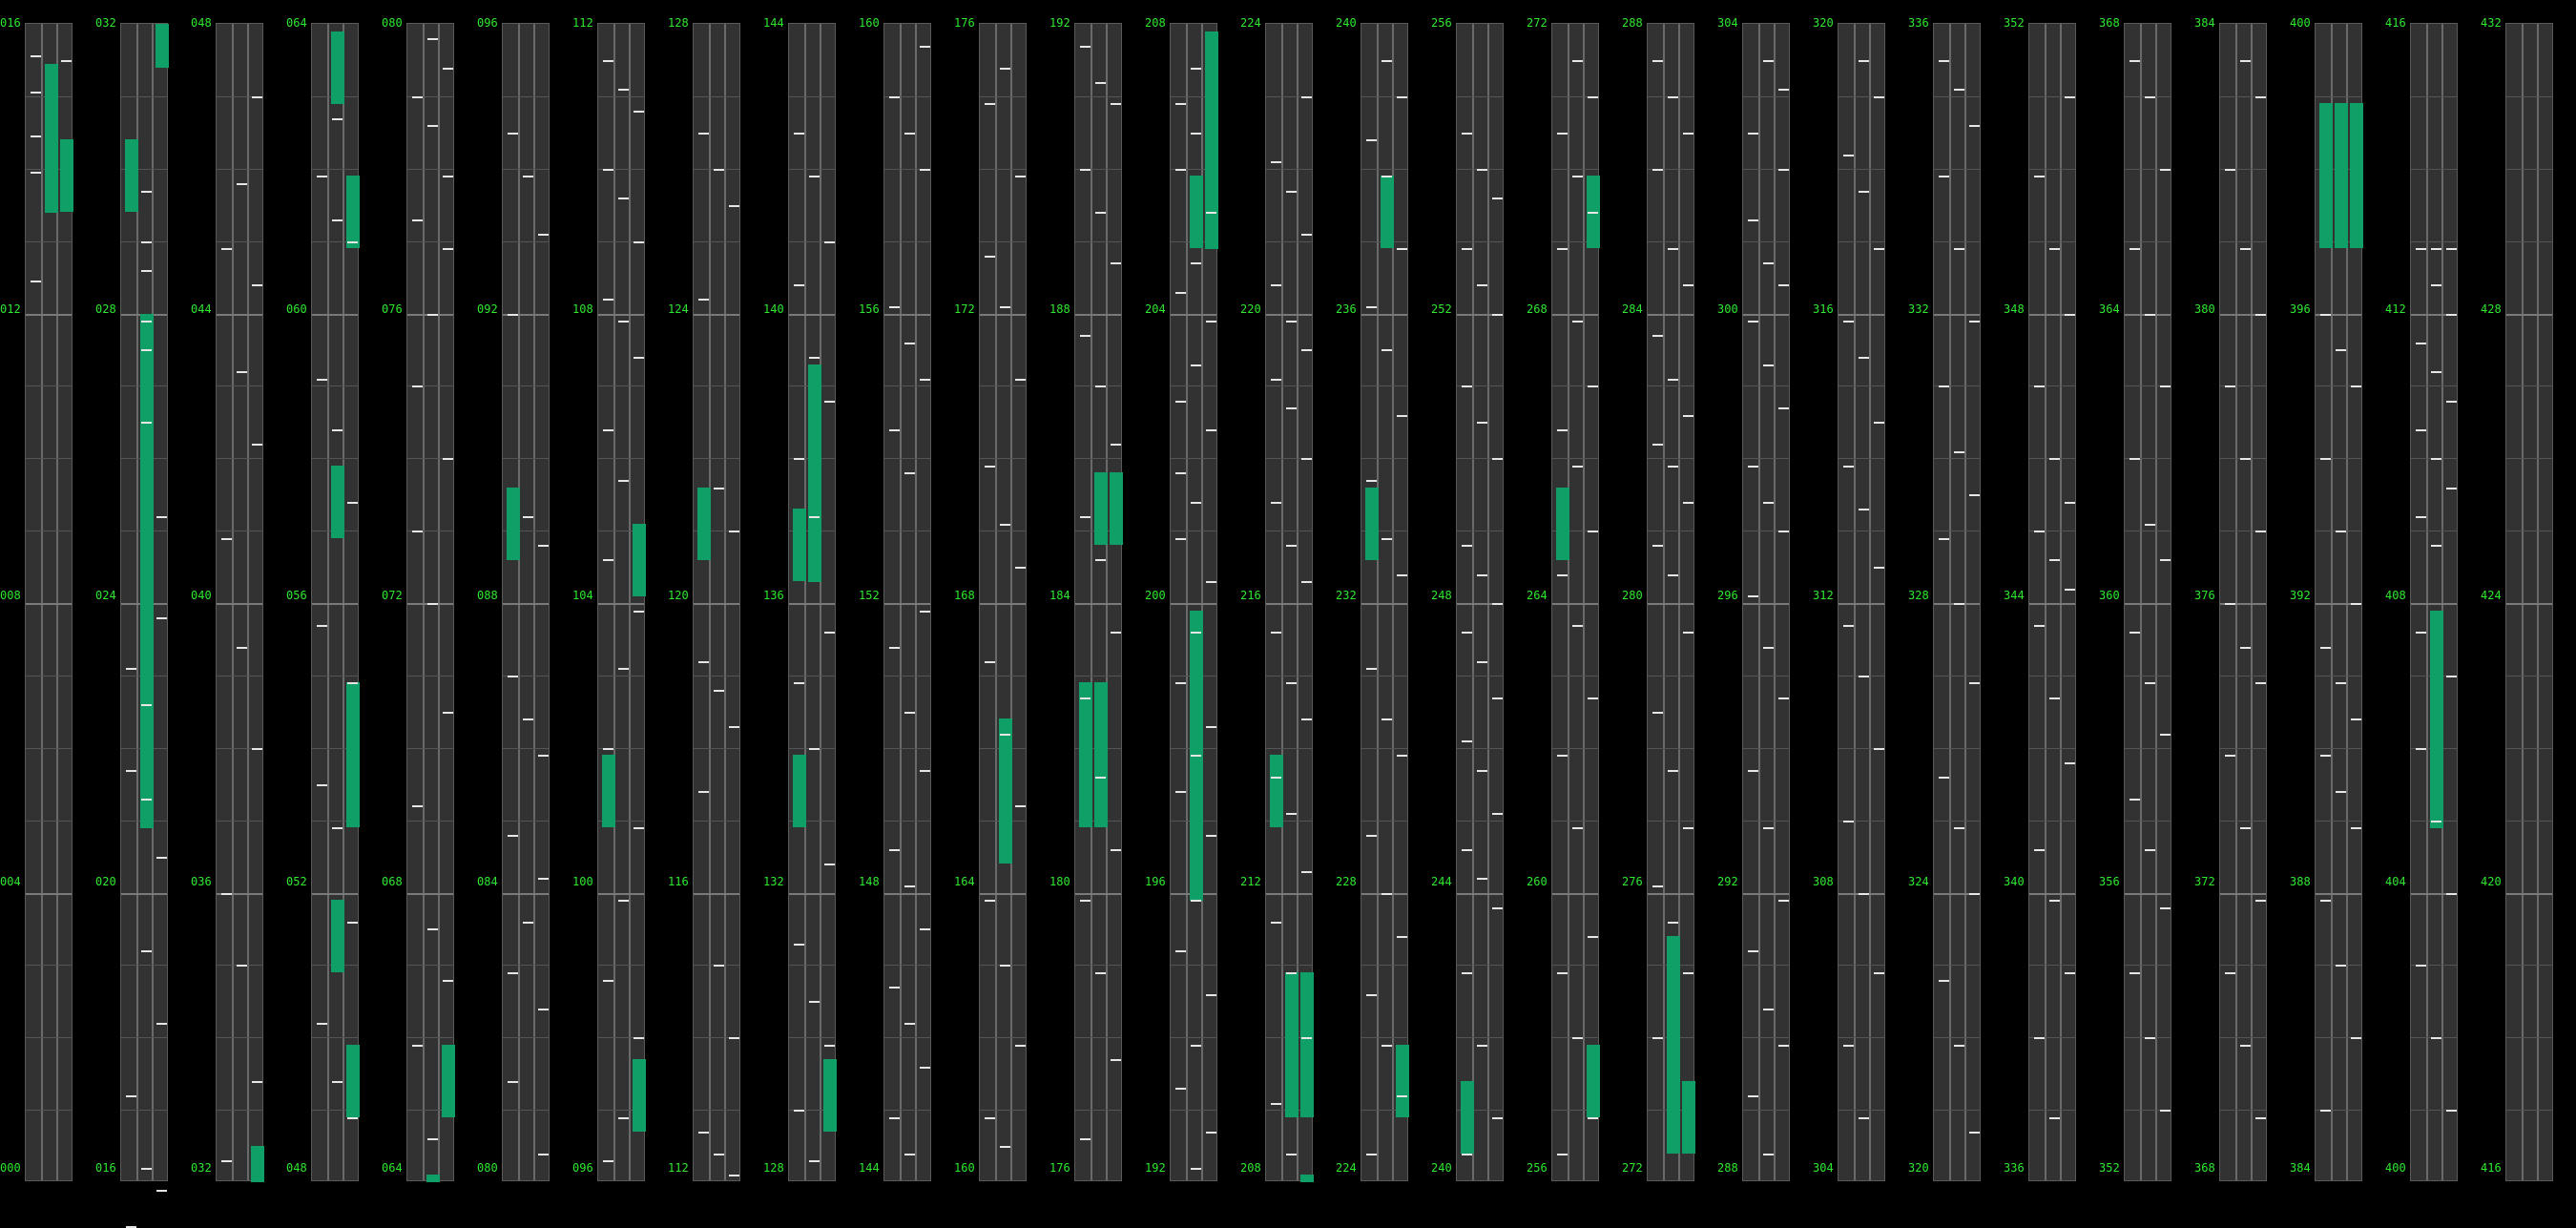  What do you see at coordinates (1537, 881) in the screenshot?
I see `address-label: 260` at bounding box center [1537, 881].